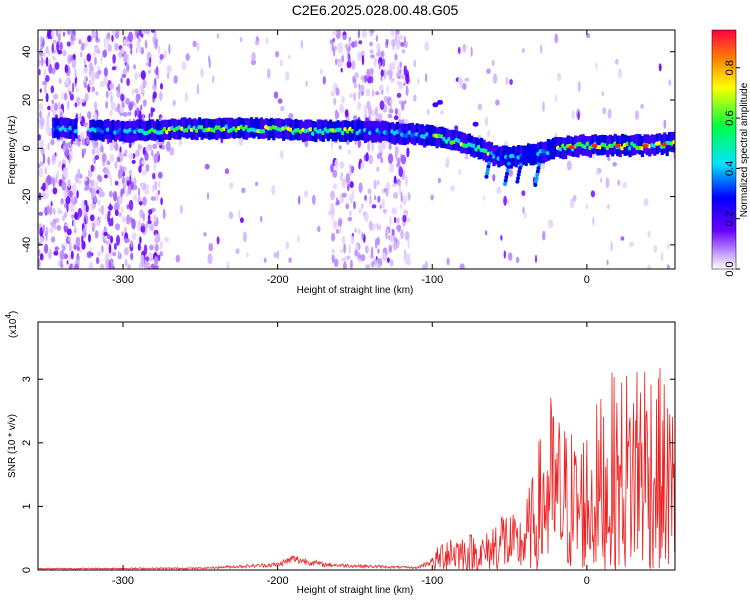 The width and height of the screenshot is (750, 600). What do you see at coordinates (645, 145) in the screenshot?
I see `spectrogram-peak` at bounding box center [645, 145].